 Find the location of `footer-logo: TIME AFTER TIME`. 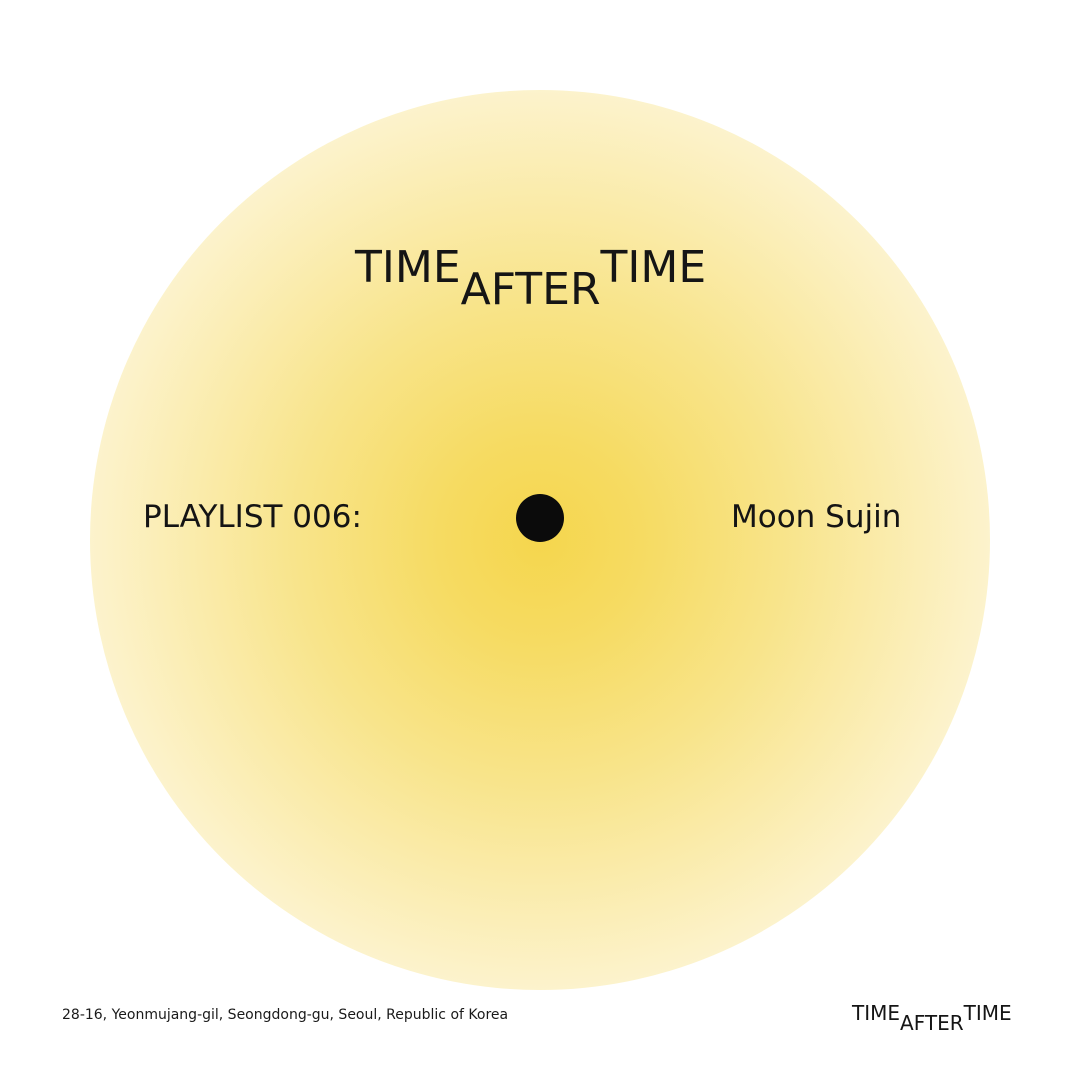

footer-logo: TIME AFTER TIME is located at coordinates (932, 1018).